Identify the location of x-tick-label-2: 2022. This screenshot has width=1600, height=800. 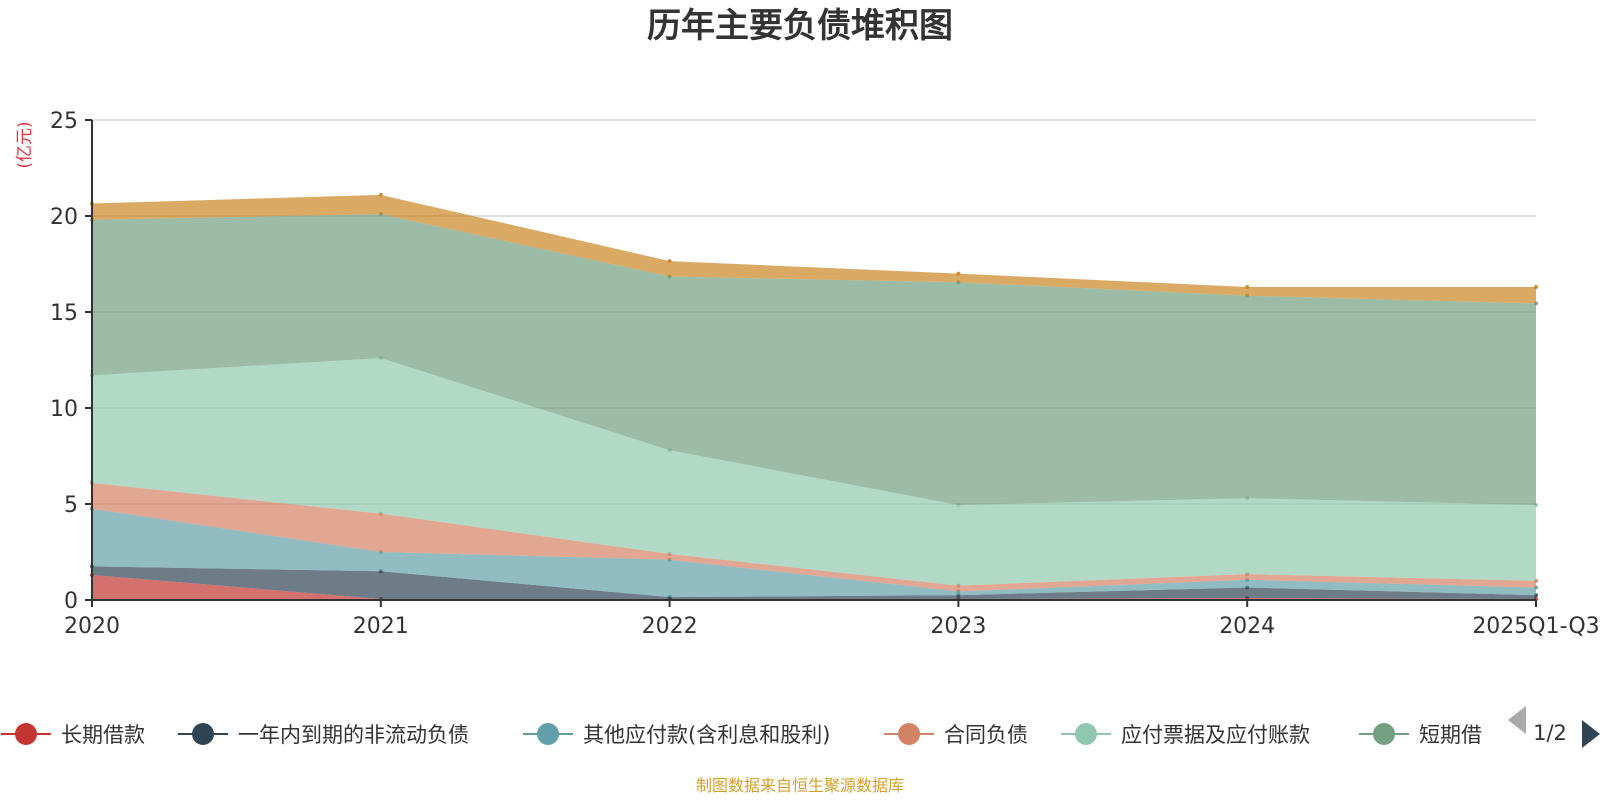
(670, 626).